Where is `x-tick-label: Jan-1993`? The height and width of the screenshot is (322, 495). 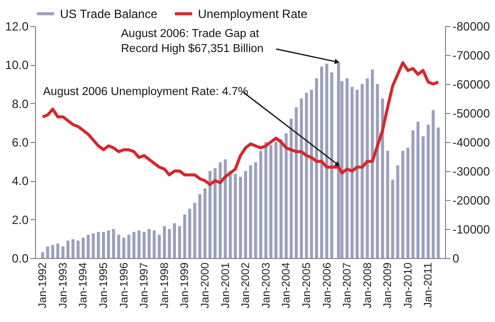 x-tick-label: Jan-1993 is located at coordinates (63, 285).